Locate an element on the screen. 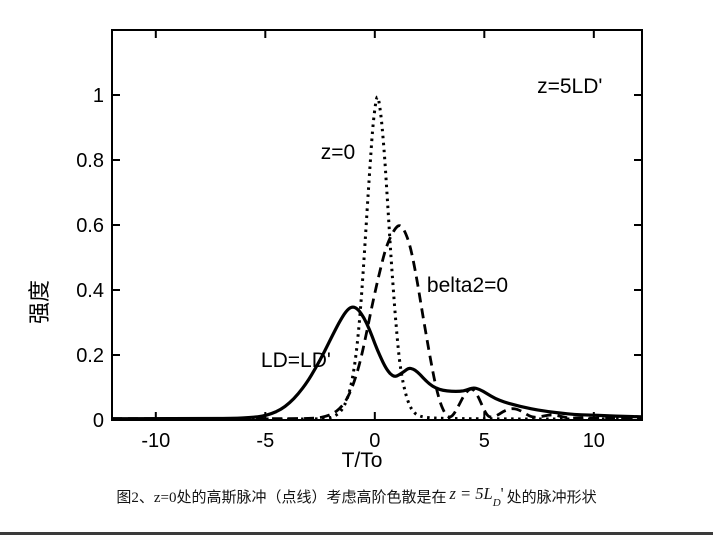 This screenshot has height=540, width=713. caption-prefix: 图2、z=0处的高斯脉冲（点线）考虑高阶色散是在 is located at coordinates (281, 498).